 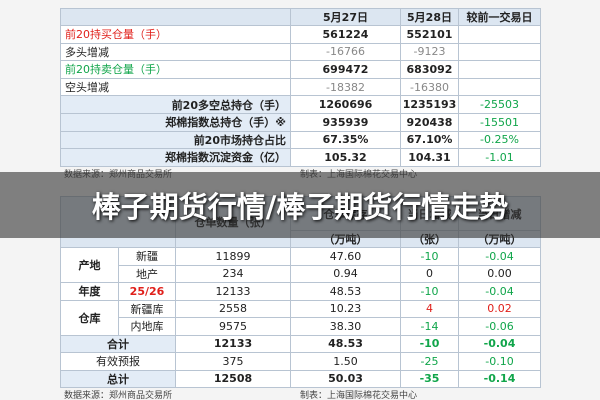 I want to click on row-label: 总计, so click(x=118, y=378).